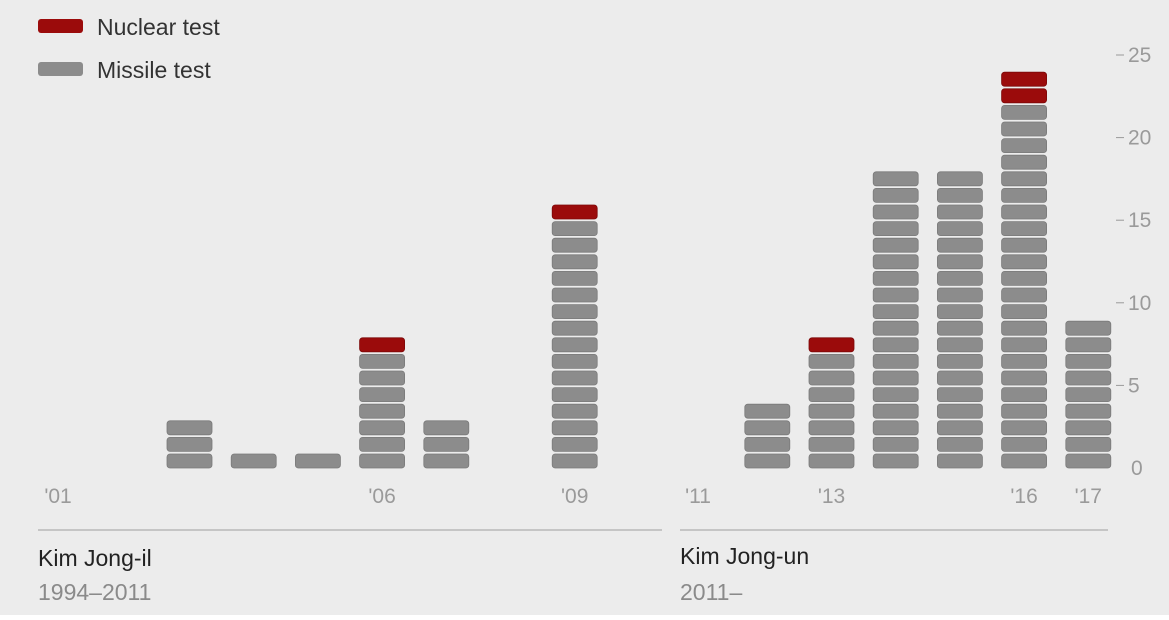  What do you see at coordinates (154, 70) in the screenshot?
I see `legend-label-missile: Missile test` at bounding box center [154, 70].